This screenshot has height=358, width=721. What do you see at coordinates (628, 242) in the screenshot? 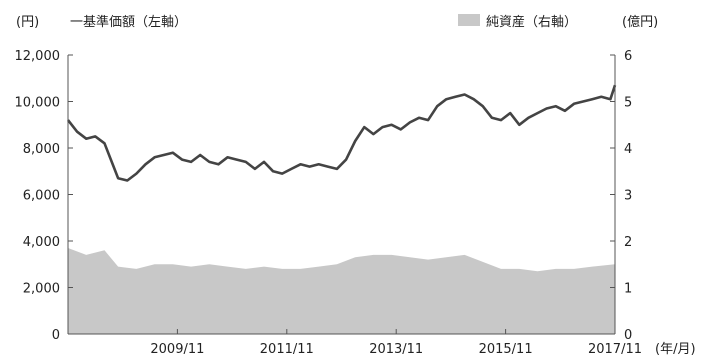
I see `right-tick-label: 2` at bounding box center [628, 242].